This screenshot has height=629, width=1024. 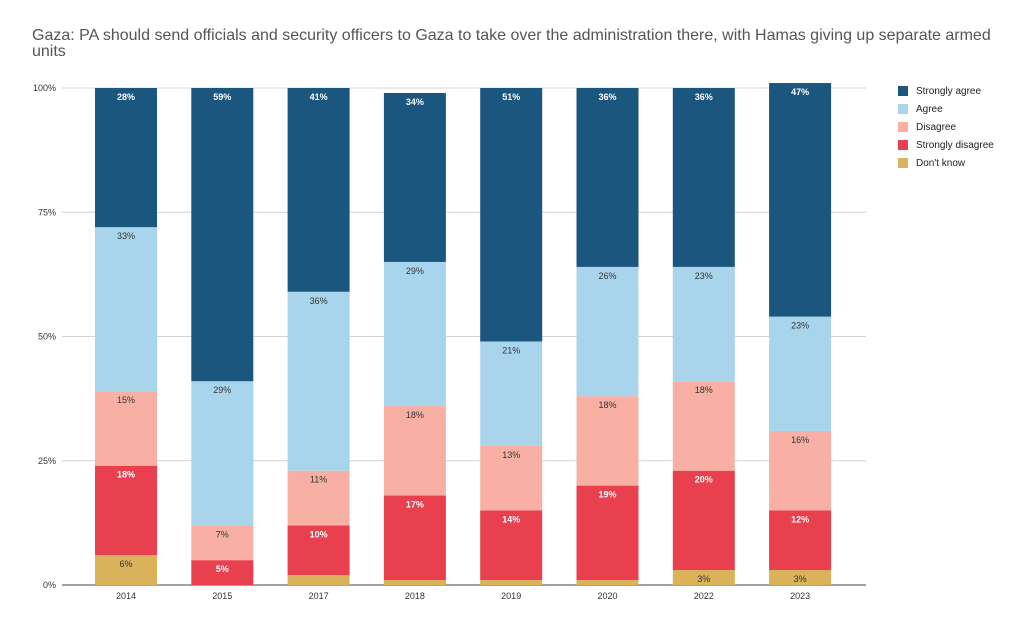 What do you see at coordinates (47, 212) in the screenshot?
I see `y-tick-label: 75%` at bounding box center [47, 212].